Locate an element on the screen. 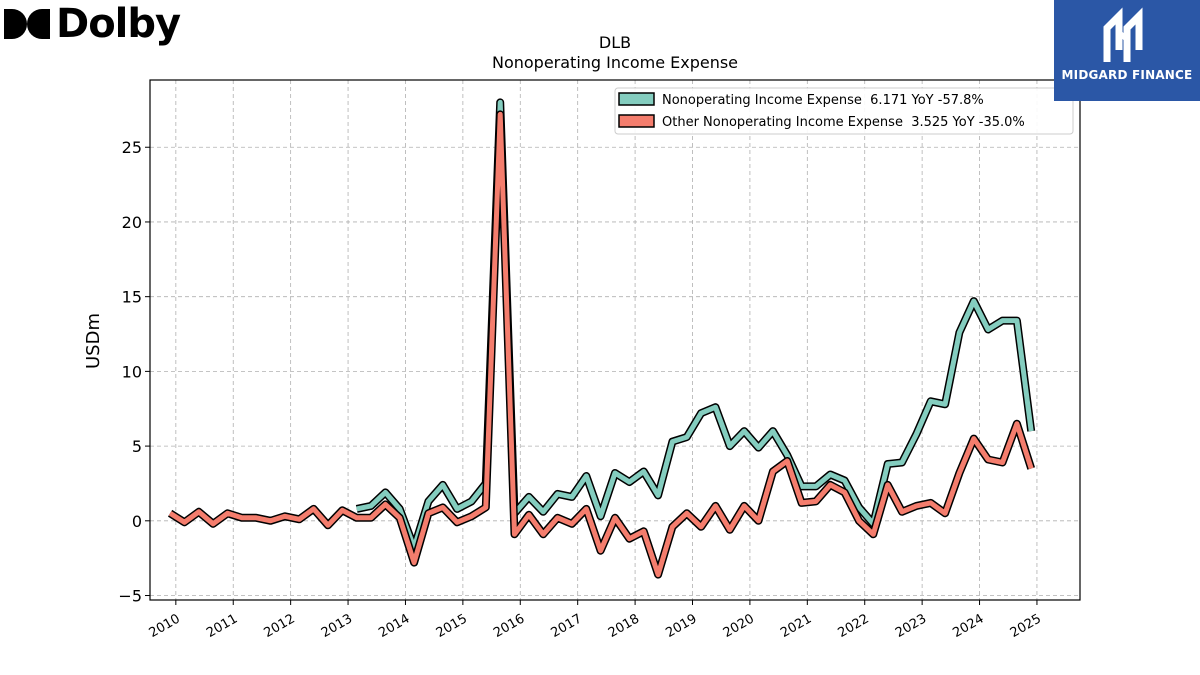  midgard-finance-watermark: MIDGARD FINANCE is located at coordinates (1127, 50).